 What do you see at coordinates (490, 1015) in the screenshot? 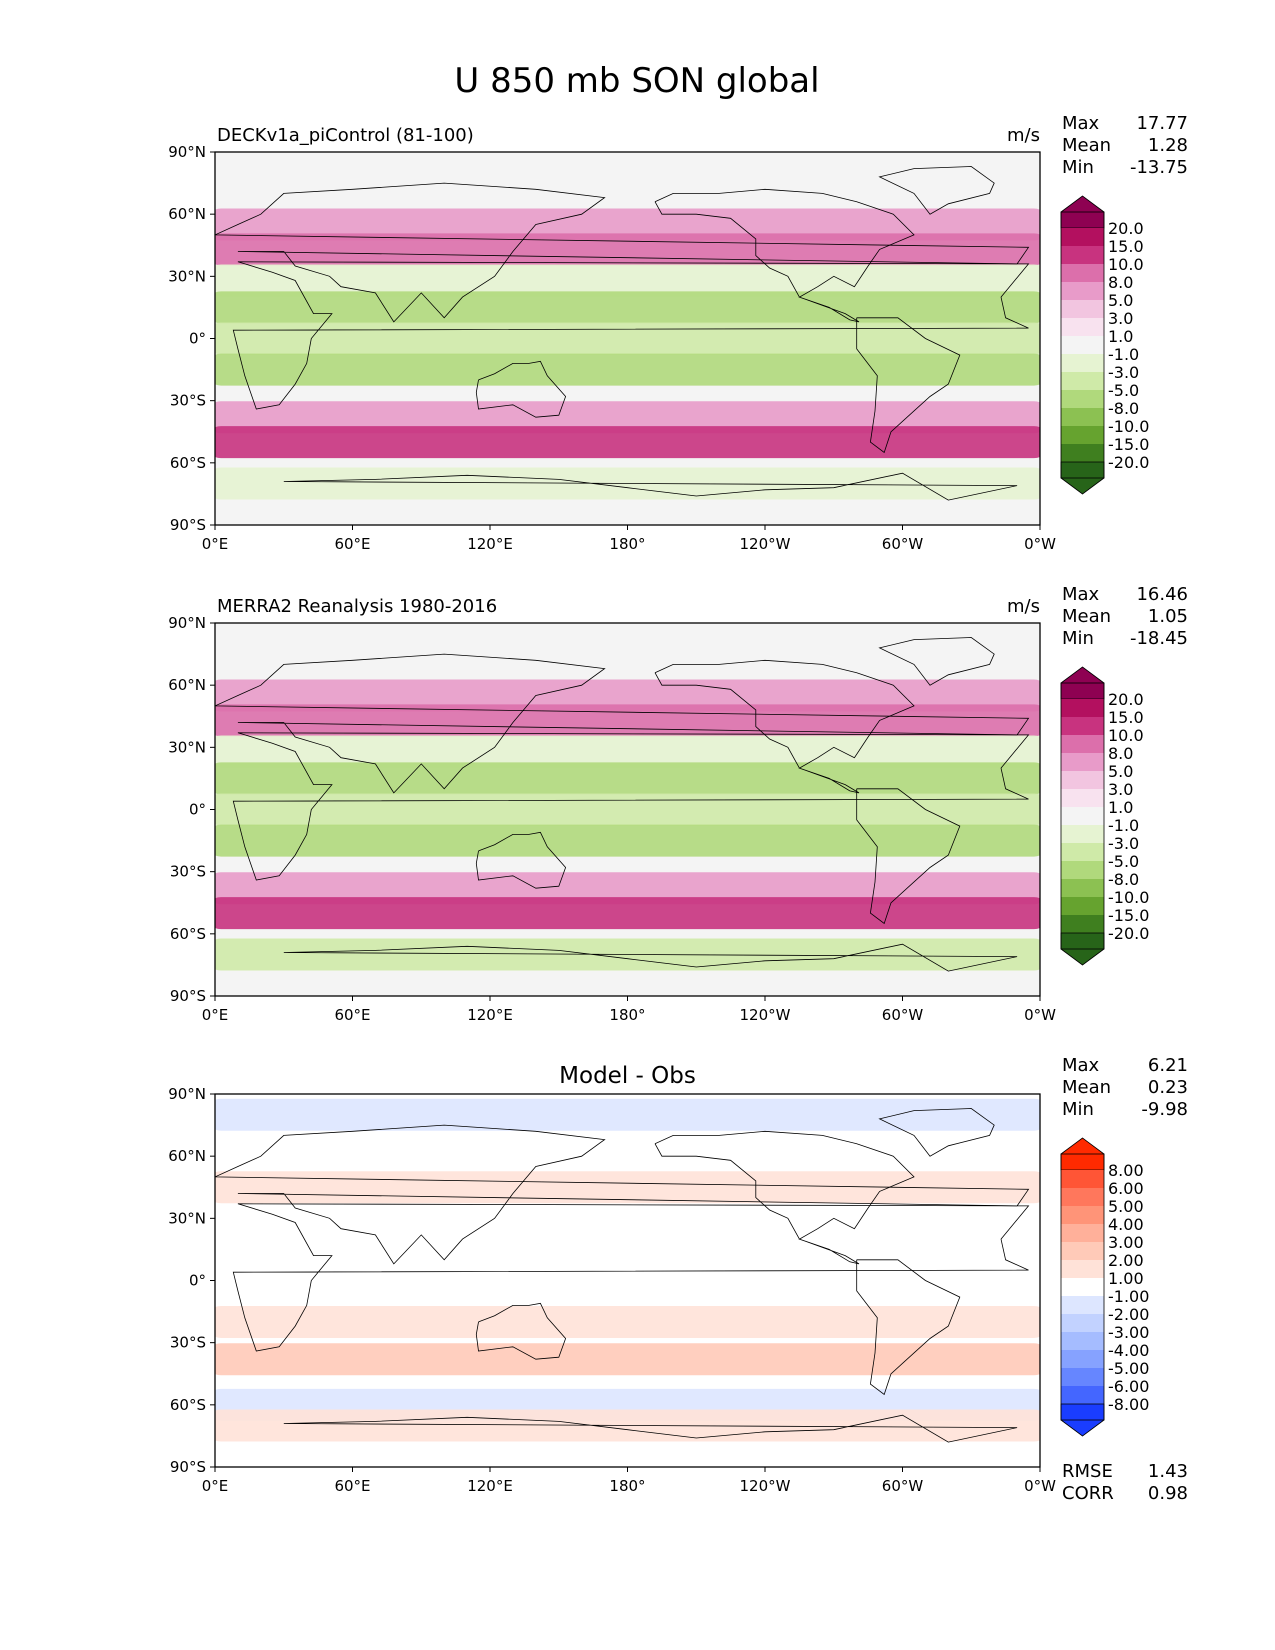
I see `x-tick-label: 120°E` at bounding box center [490, 1015].